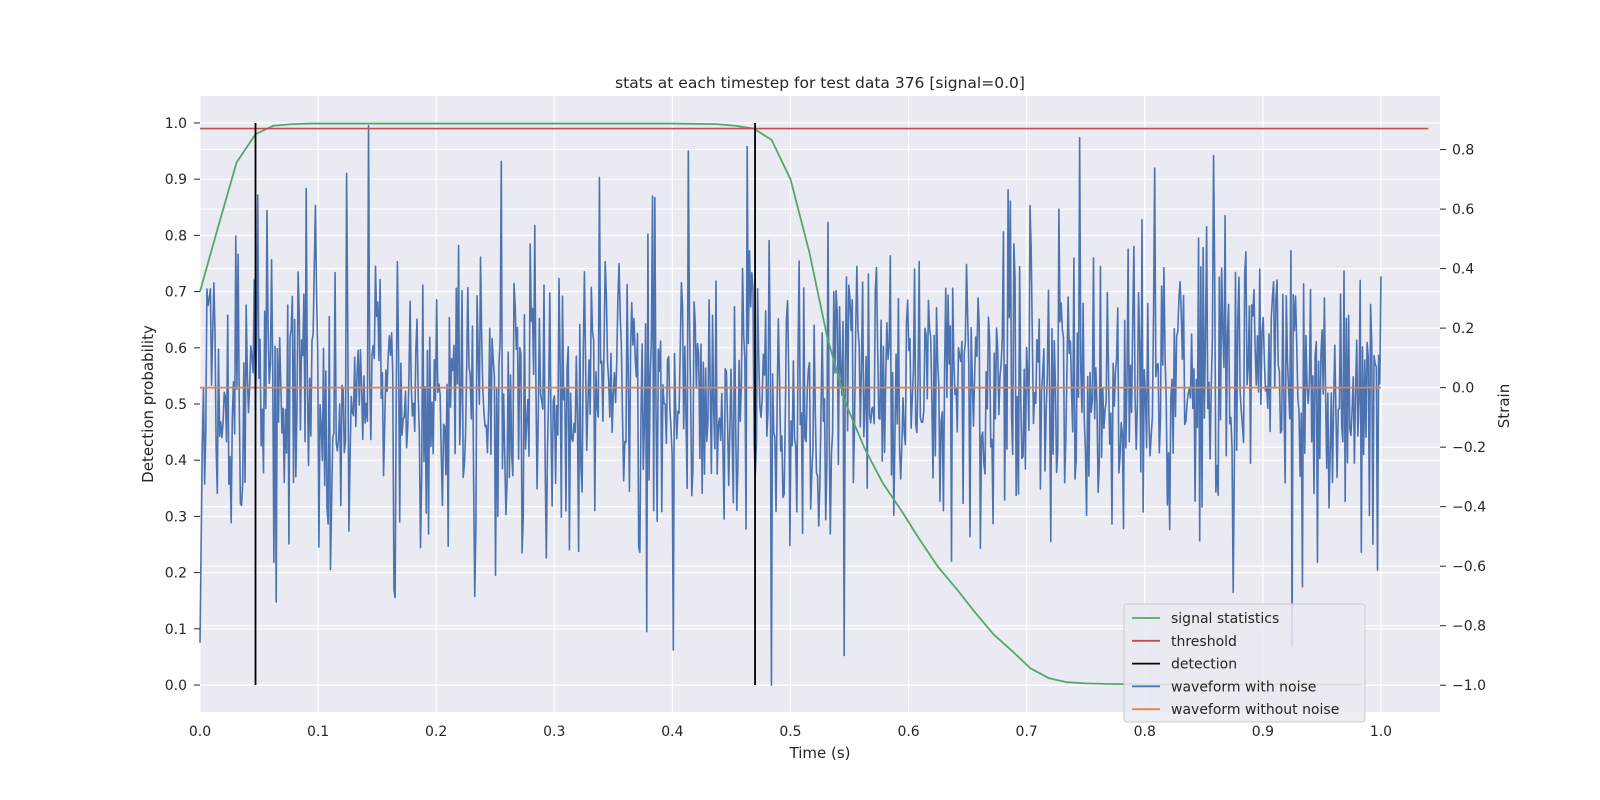  What do you see at coordinates (672, 732) in the screenshot?
I see `x-tick-label: 0.4` at bounding box center [672, 732].